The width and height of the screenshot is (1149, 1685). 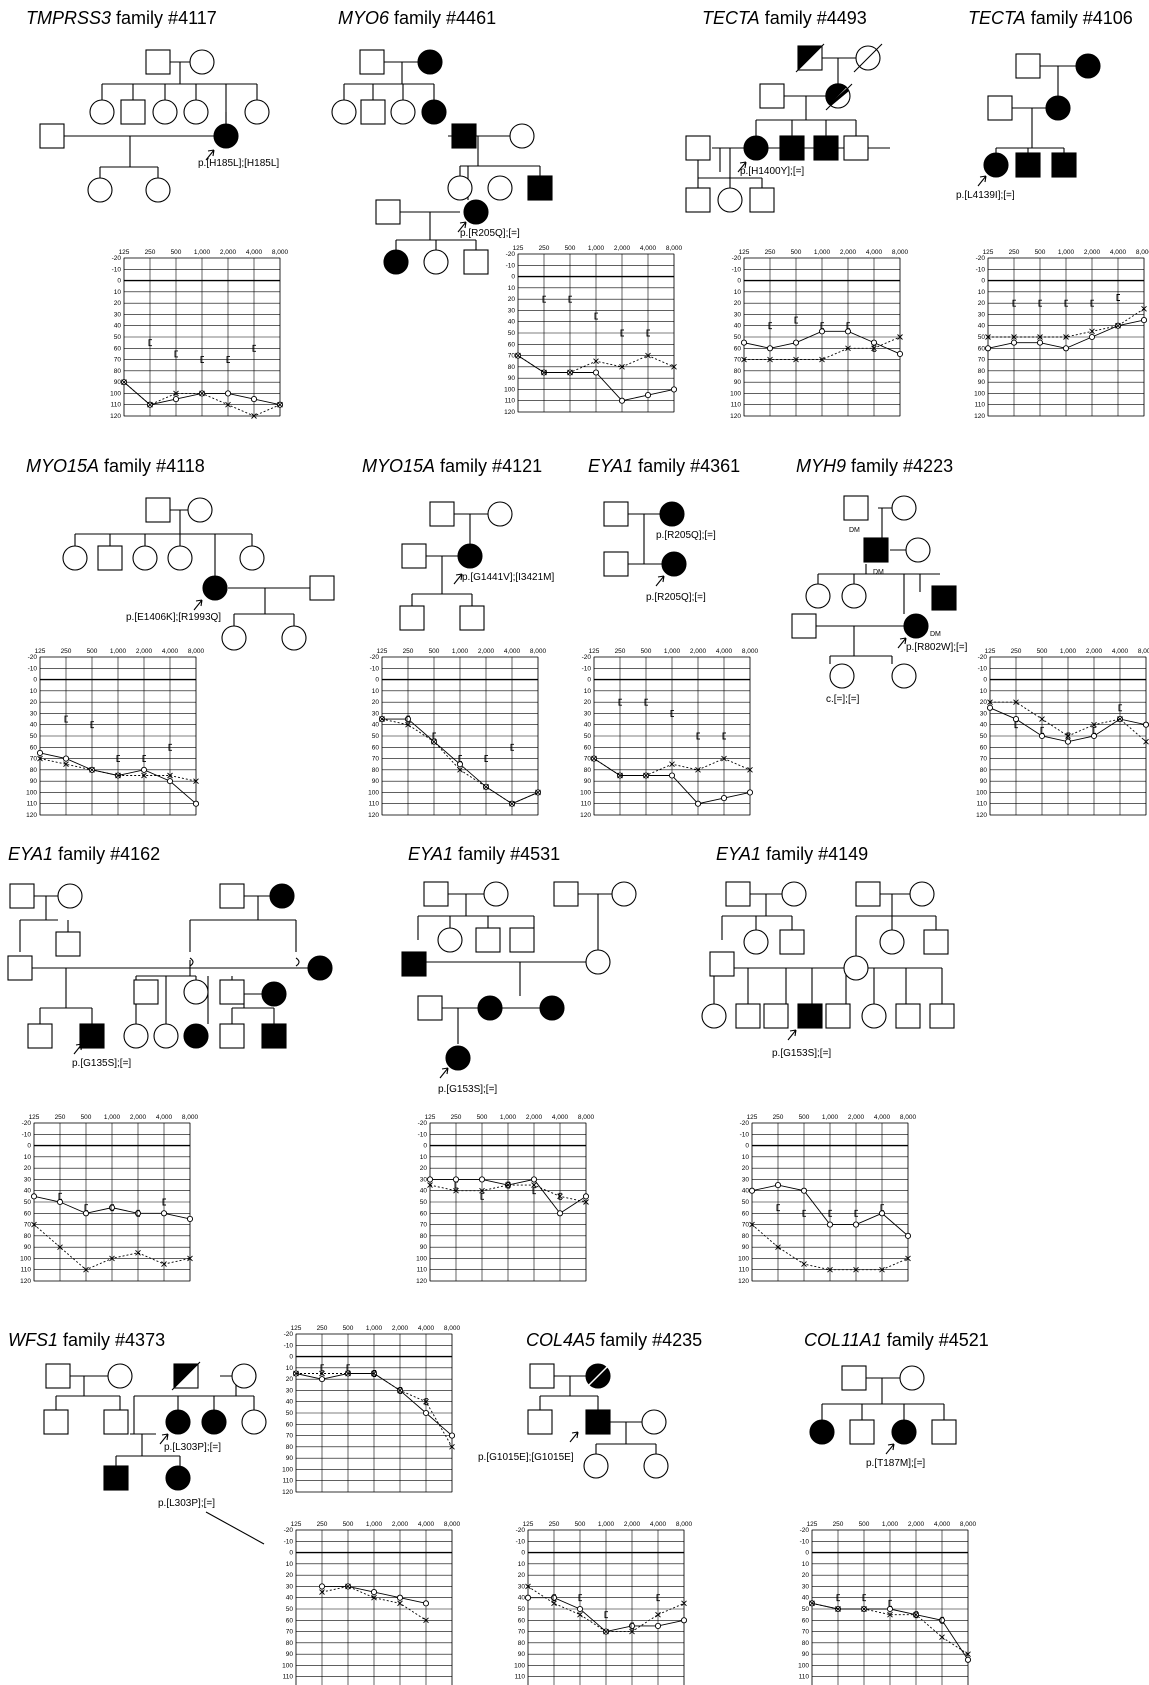 What do you see at coordinates (34, 691) in the screenshot?
I see `db-tick-label: 10` at bounding box center [34, 691].